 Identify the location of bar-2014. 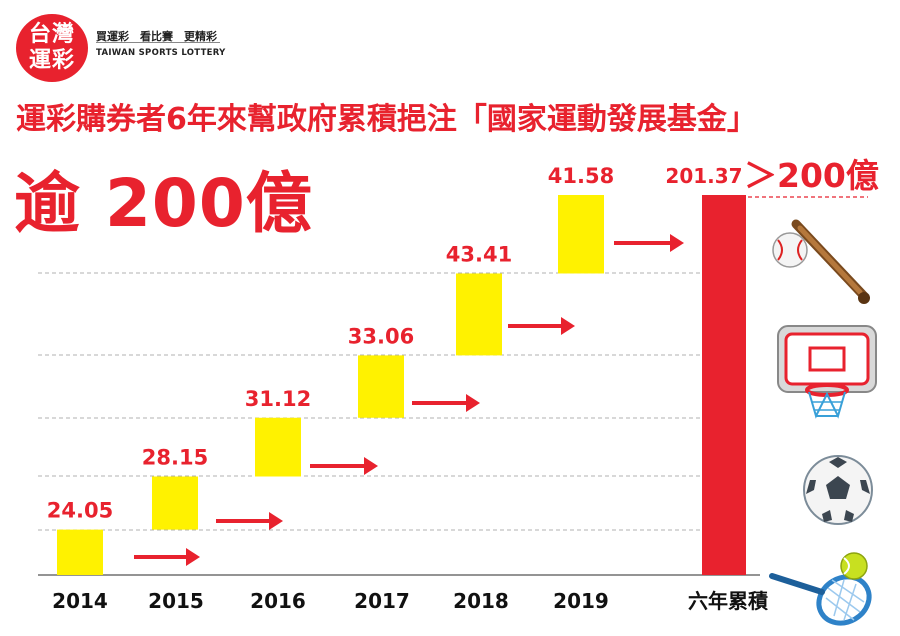
(80, 552).